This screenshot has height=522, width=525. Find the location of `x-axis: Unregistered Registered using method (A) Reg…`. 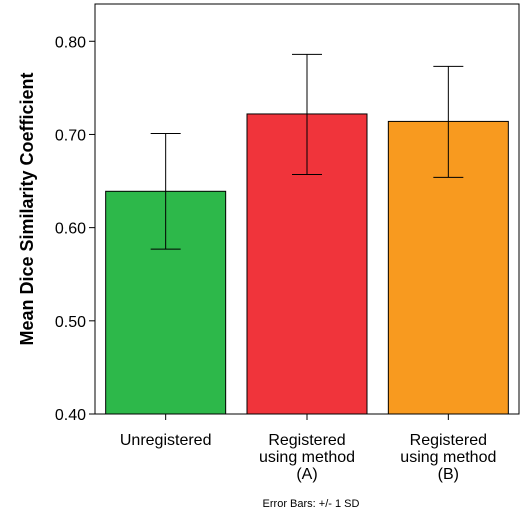

x-axis: Unregistered Registered using method (A) Reg… is located at coordinates (308, 448).